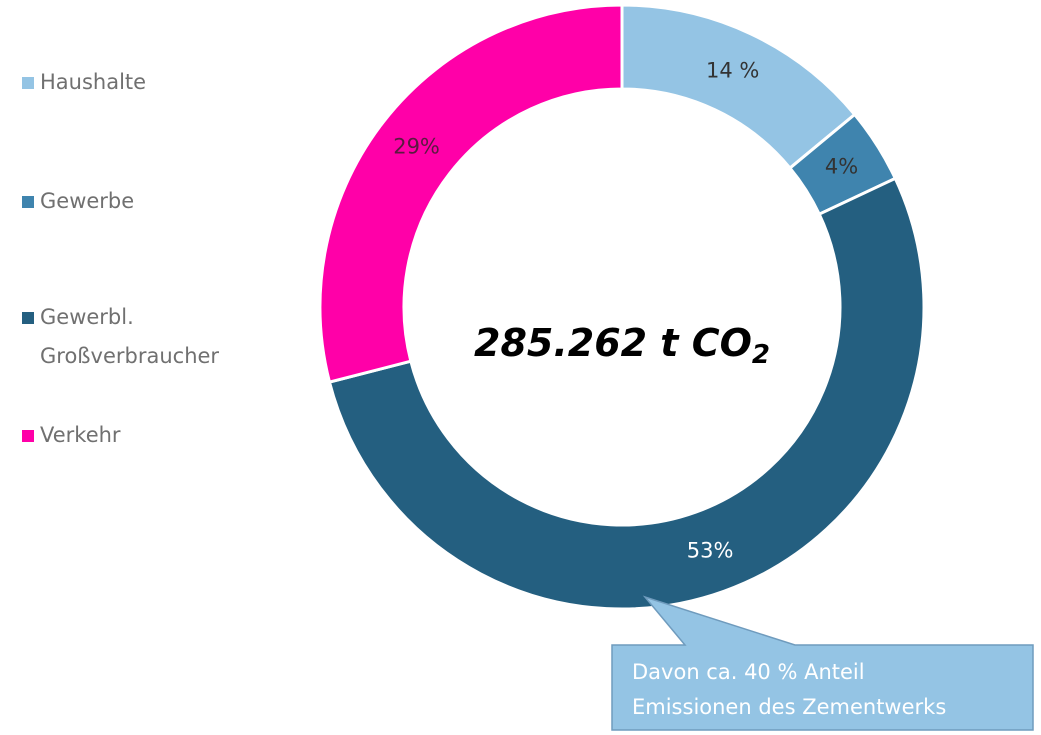 The image size is (1041, 735). I want to click on value-label: 14 %, so click(732, 71).